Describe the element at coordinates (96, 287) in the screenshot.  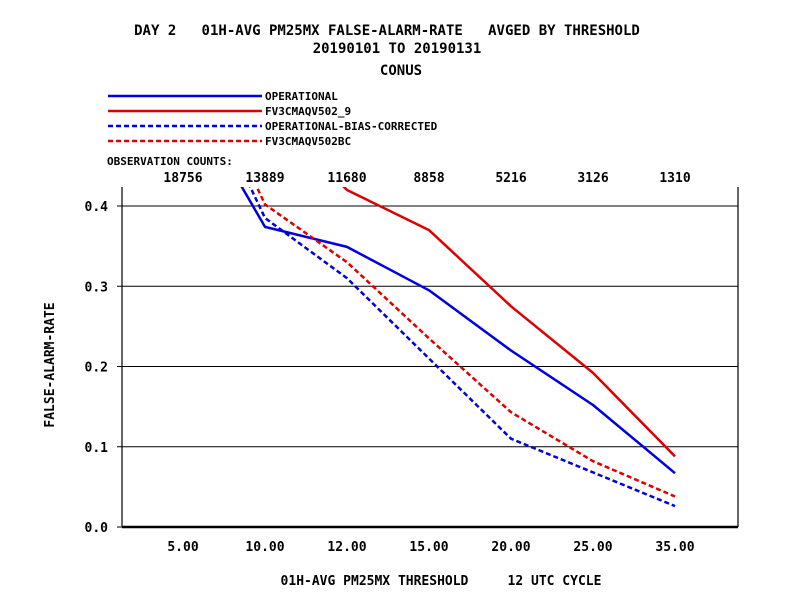
I see `y-tick-label: 0.3` at that location.